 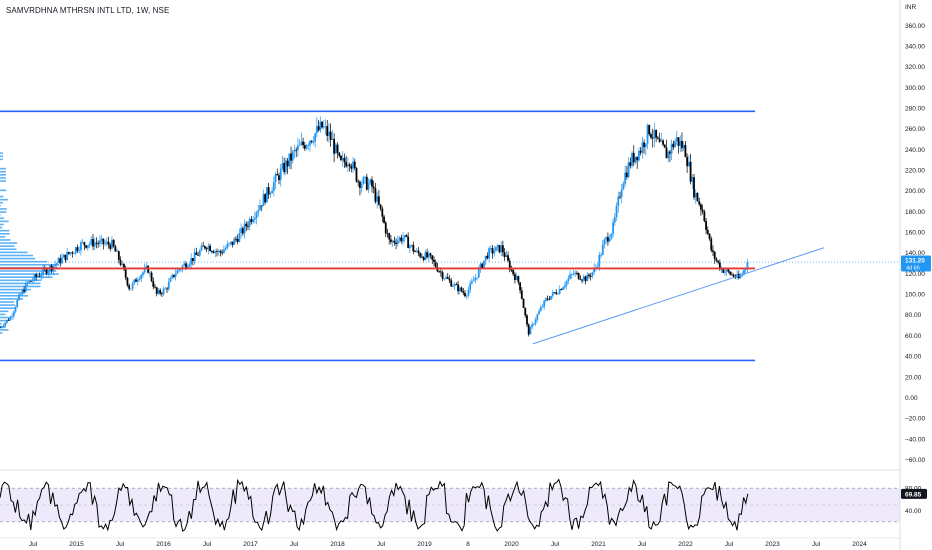 I want to click on price-tick-label: −40.00, so click(x=915, y=439).